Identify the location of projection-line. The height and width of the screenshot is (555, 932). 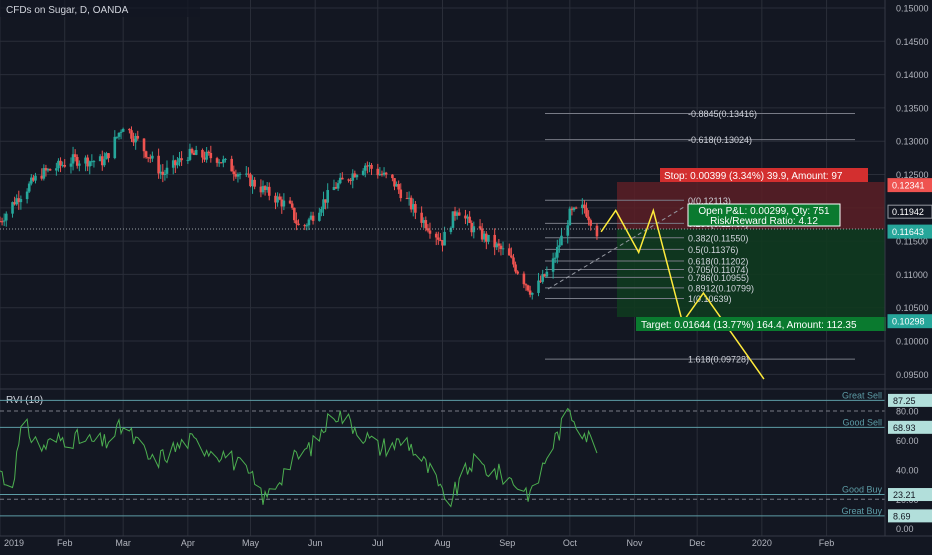
(682, 293).